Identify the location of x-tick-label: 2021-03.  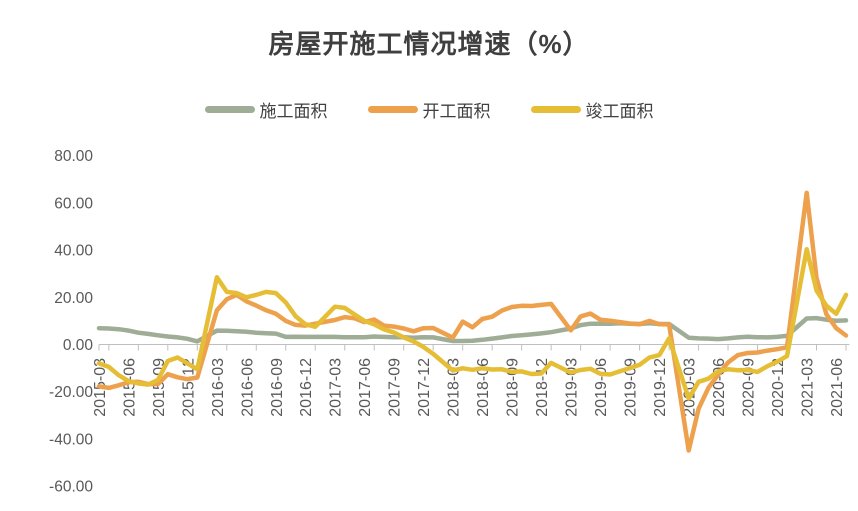
(808, 387).